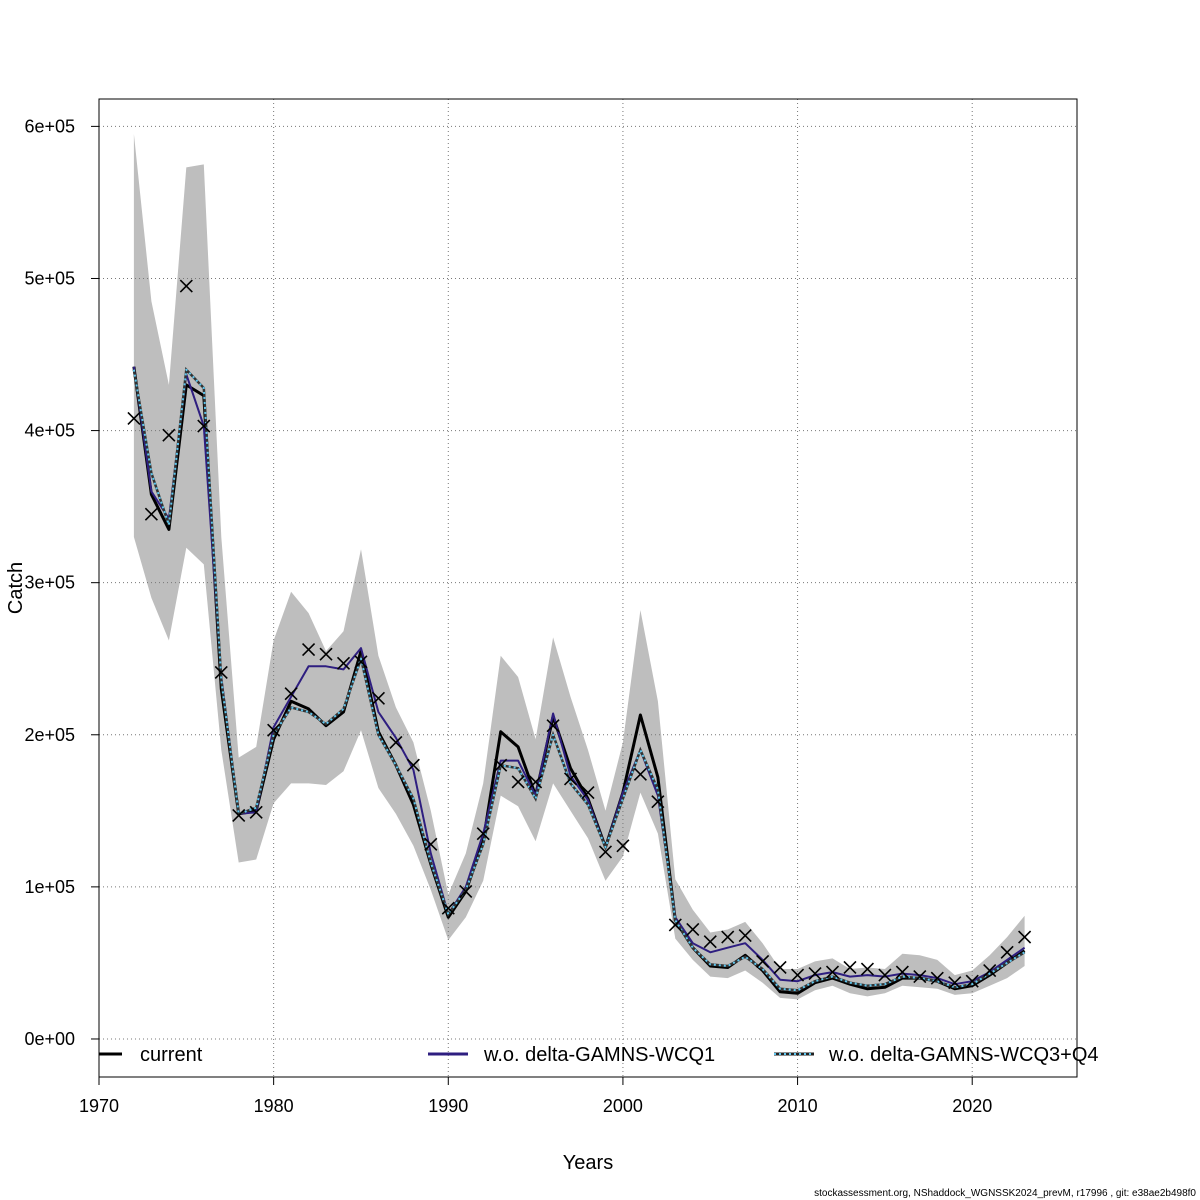  I want to click on observation-point-2022, so click(1007, 952).